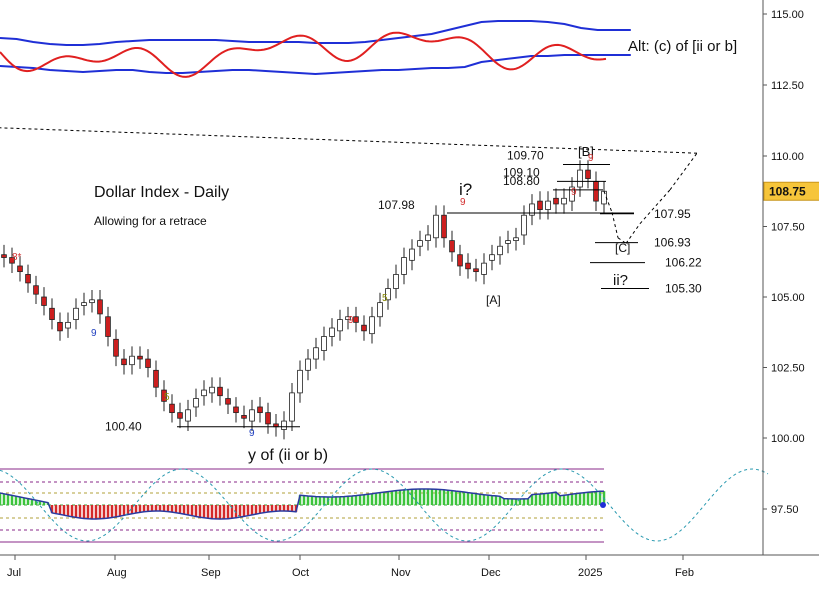 The image size is (819, 601). Describe the element at coordinates (788, 439) in the screenshot. I see `y-tick-label: 100.00` at that location.